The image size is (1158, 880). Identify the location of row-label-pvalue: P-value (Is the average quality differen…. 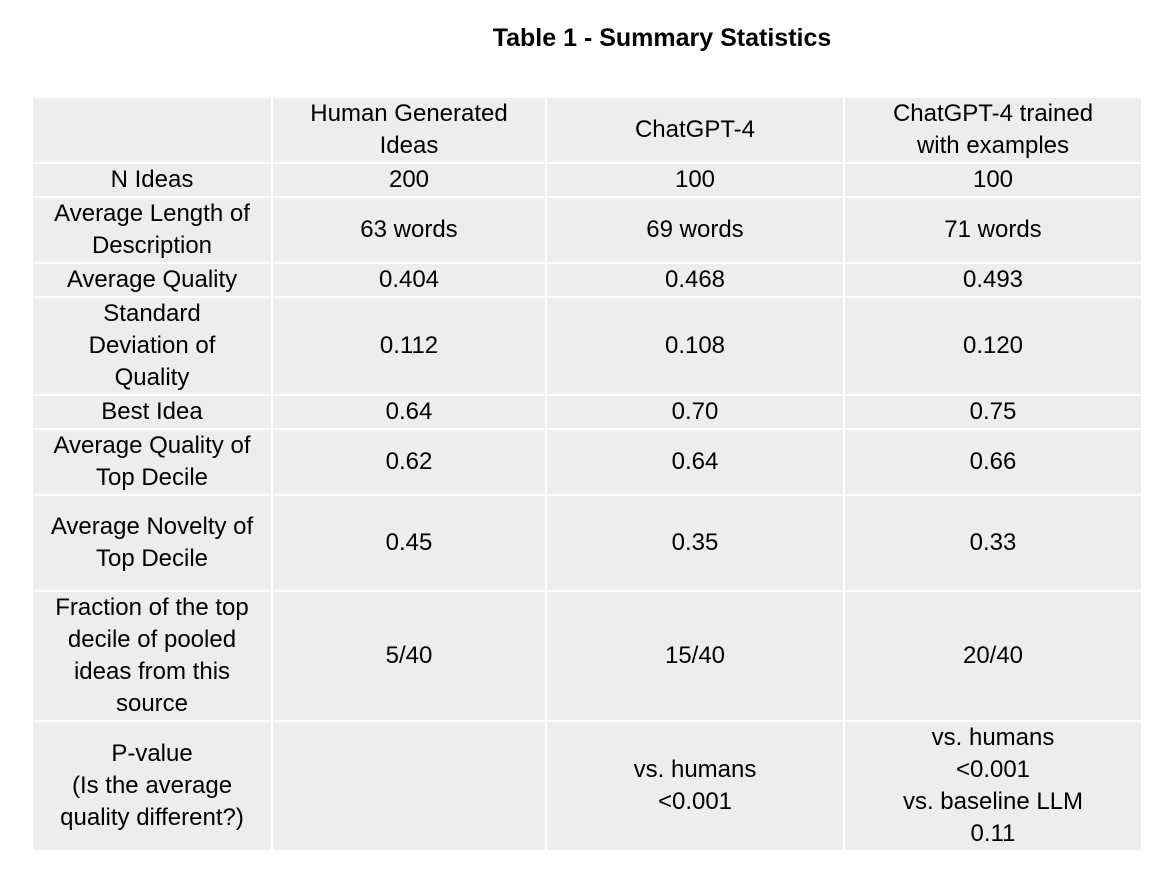
(152, 786).